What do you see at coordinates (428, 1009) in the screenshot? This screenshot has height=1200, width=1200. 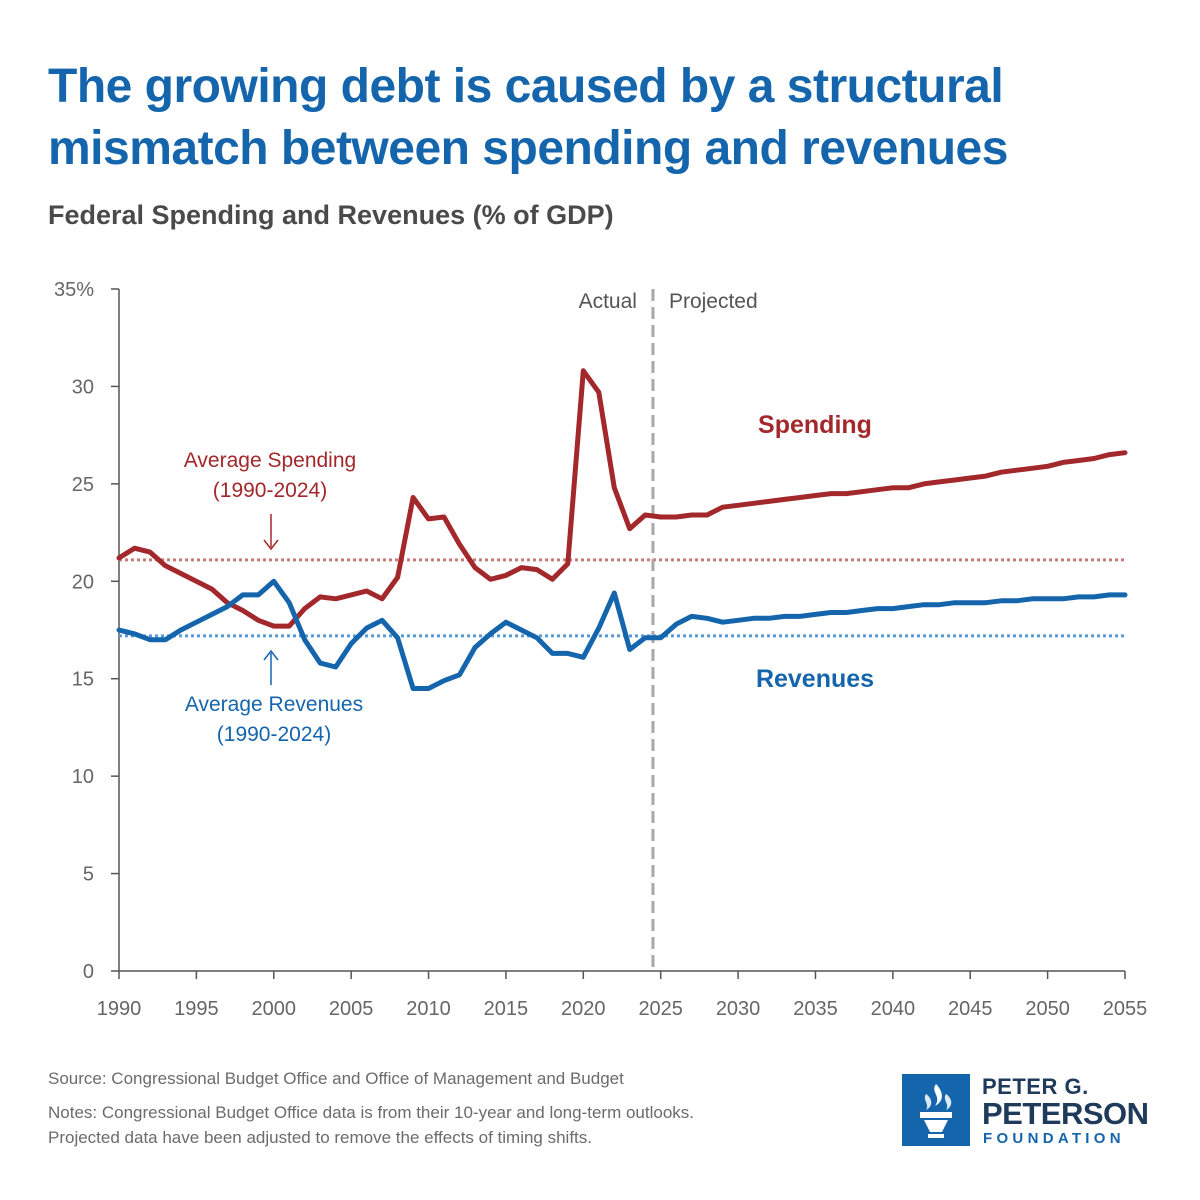 I see `x-tick-label: 2010` at bounding box center [428, 1009].